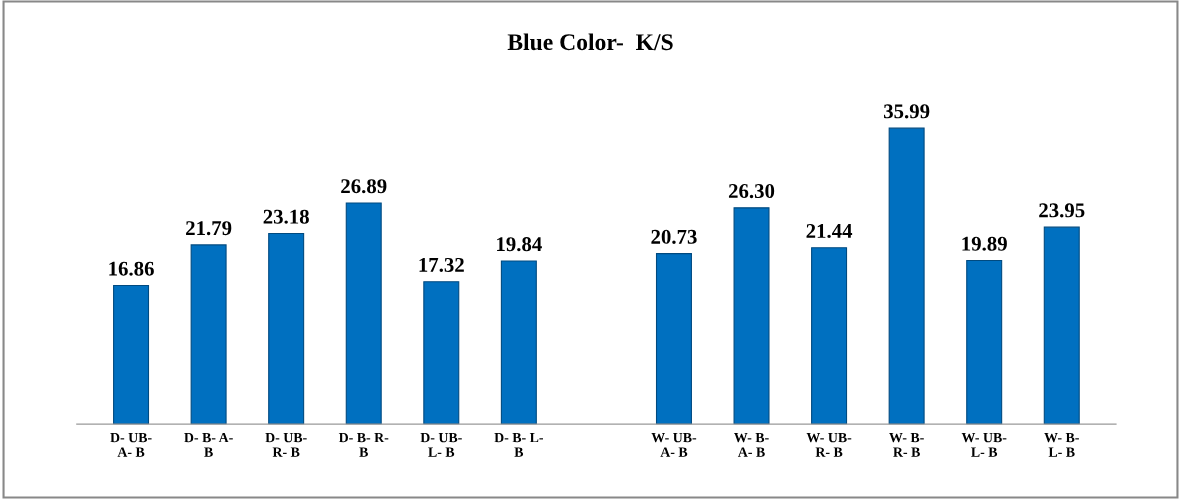 This screenshot has width=1181, height=499. Describe the element at coordinates (1062, 210) in the screenshot. I see `data-label: 23.95` at that location.